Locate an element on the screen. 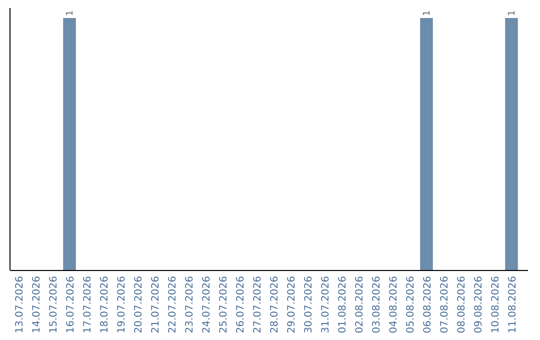 The image size is (540, 340). x-tick-label: 23.07.2026 is located at coordinates (190, 305).